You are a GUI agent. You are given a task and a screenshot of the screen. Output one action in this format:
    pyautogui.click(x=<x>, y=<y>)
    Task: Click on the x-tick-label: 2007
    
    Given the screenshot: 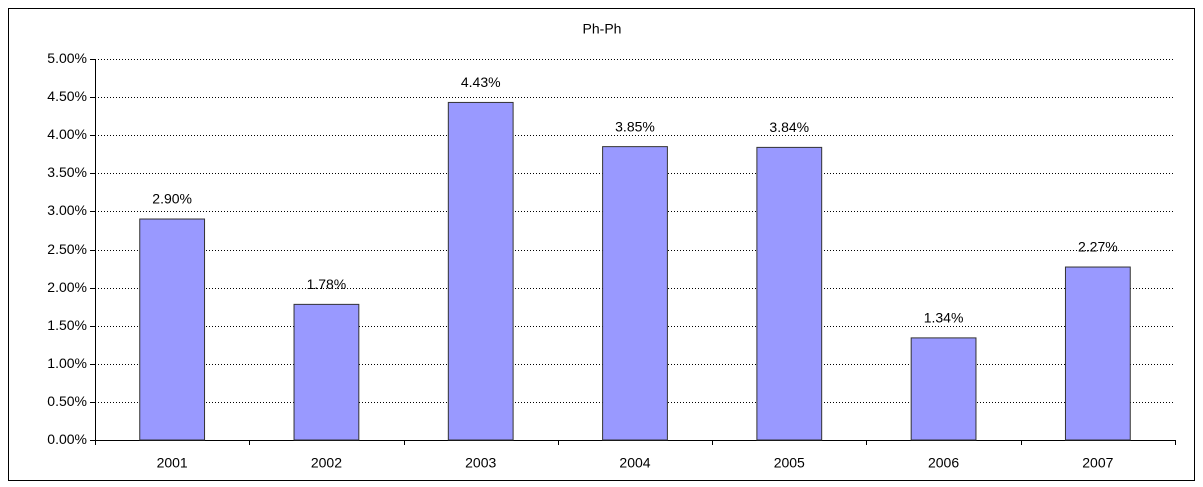 What is the action you would take?
    pyautogui.click(x=1097, y=463)
    